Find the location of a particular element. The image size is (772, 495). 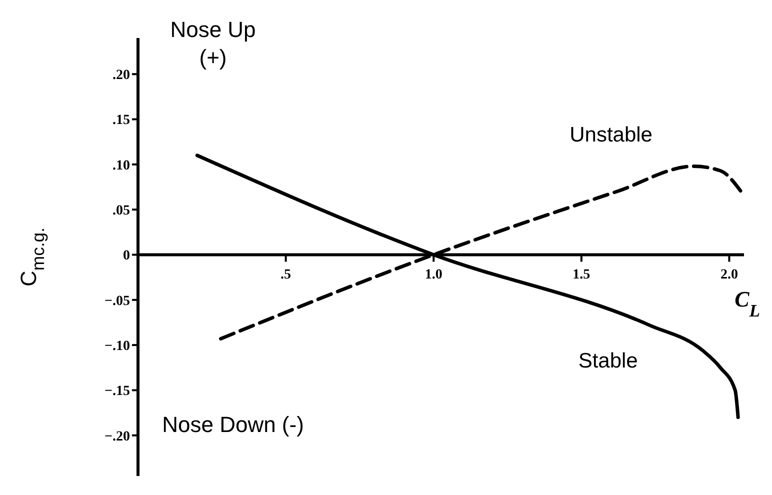

y-tick-label: .15 is located at coordinates (121, 120).